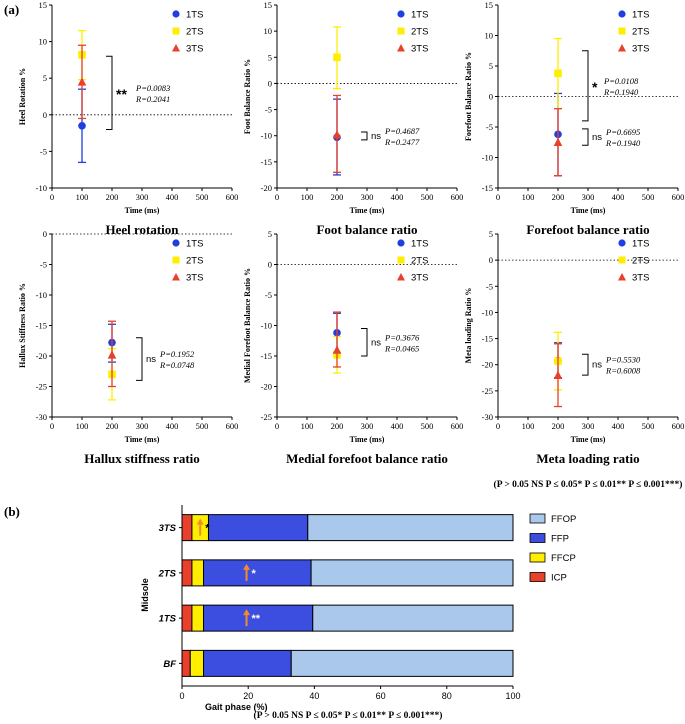 The width and height of the screenshot is (685, 724). What do you see at coordinates (447, 696) in the screenshot?
I see `x-tick-label: 80` at bounding box center [447, 696].